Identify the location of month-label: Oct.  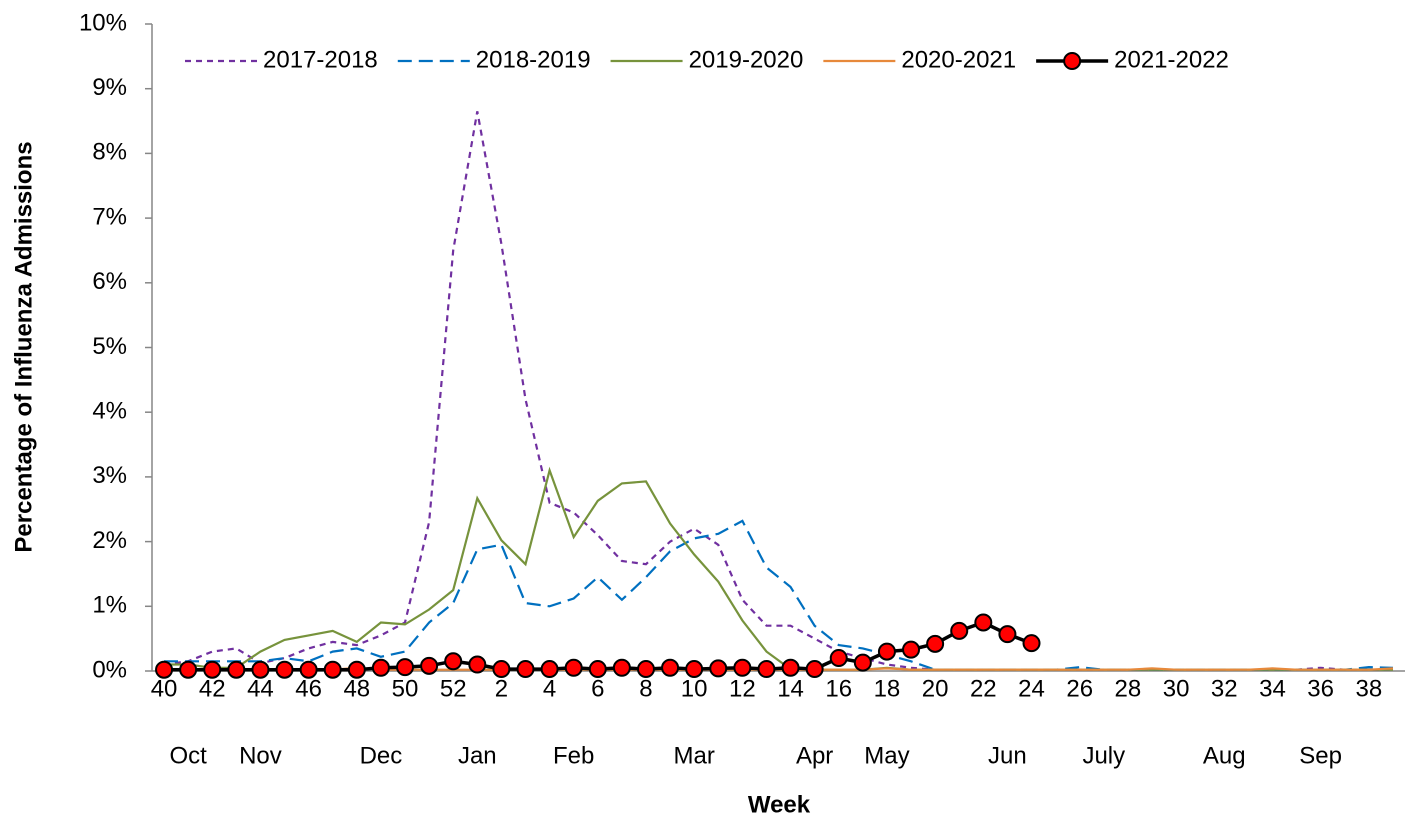
(188, 755).